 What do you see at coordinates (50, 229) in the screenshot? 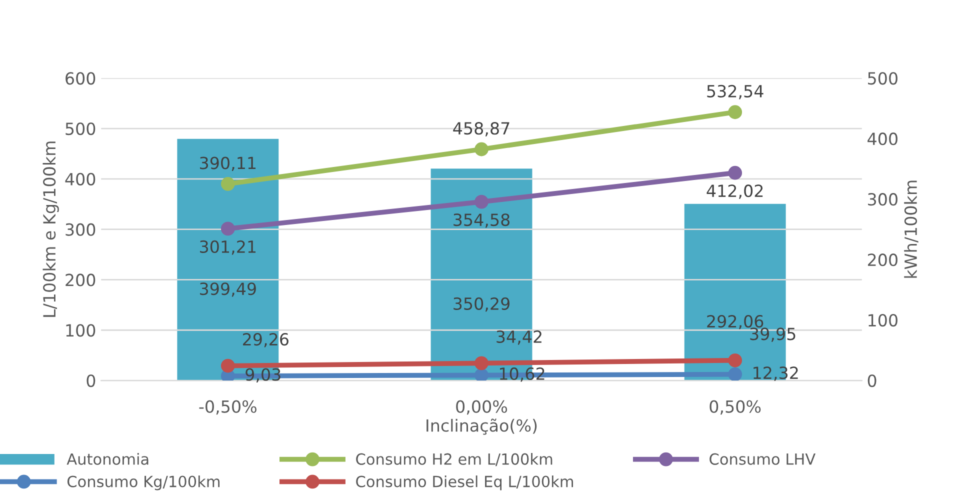
I see `y-axis-title: L/100km e Kg/100km` at bounding box center [50, 229].